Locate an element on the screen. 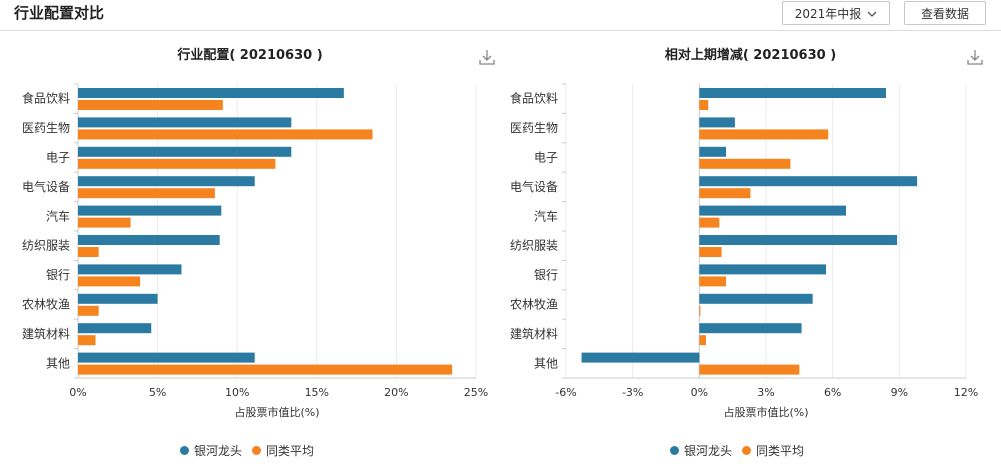 This screenshot has height=472, width=1001. chart-title: 行业配置( 20210630 ) is located at coordinates (250, 55).